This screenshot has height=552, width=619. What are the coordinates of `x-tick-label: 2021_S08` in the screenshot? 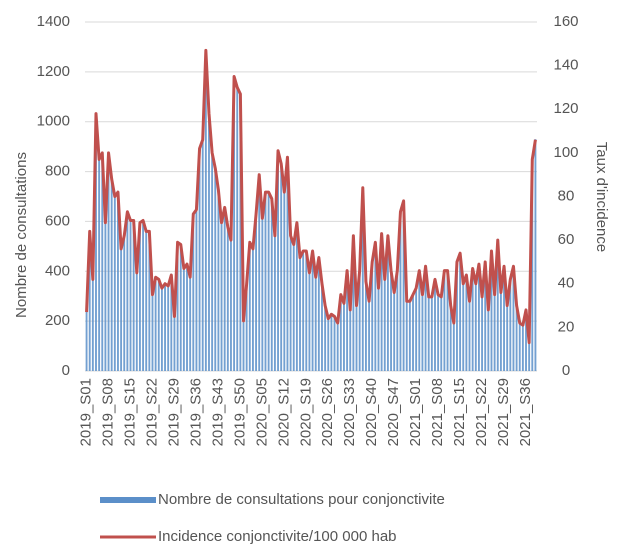 It's located at (437, 412).